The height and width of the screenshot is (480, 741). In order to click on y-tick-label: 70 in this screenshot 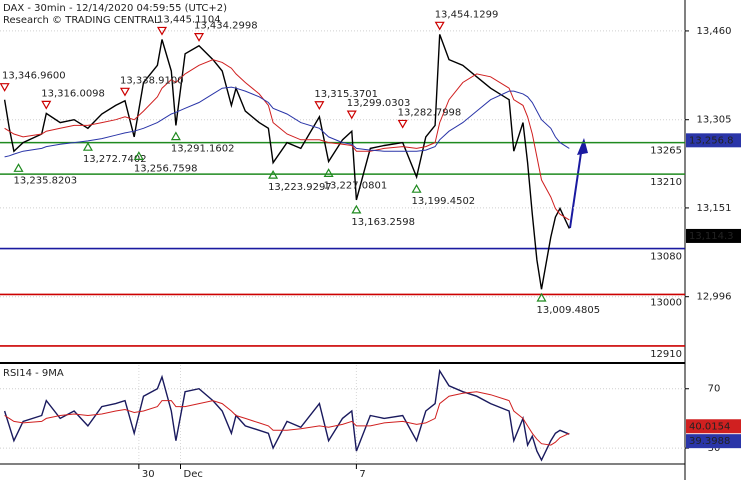, I will do `click(714, 389)`.